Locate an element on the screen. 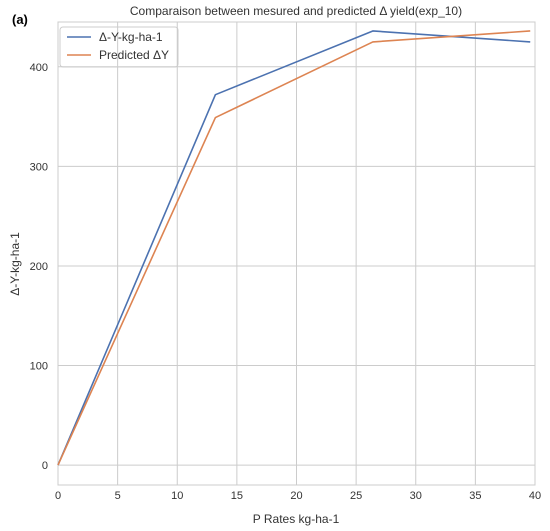 This screenshot has width=550, height=531. y-tick-label: 100 is located at coordinates (39, 367).